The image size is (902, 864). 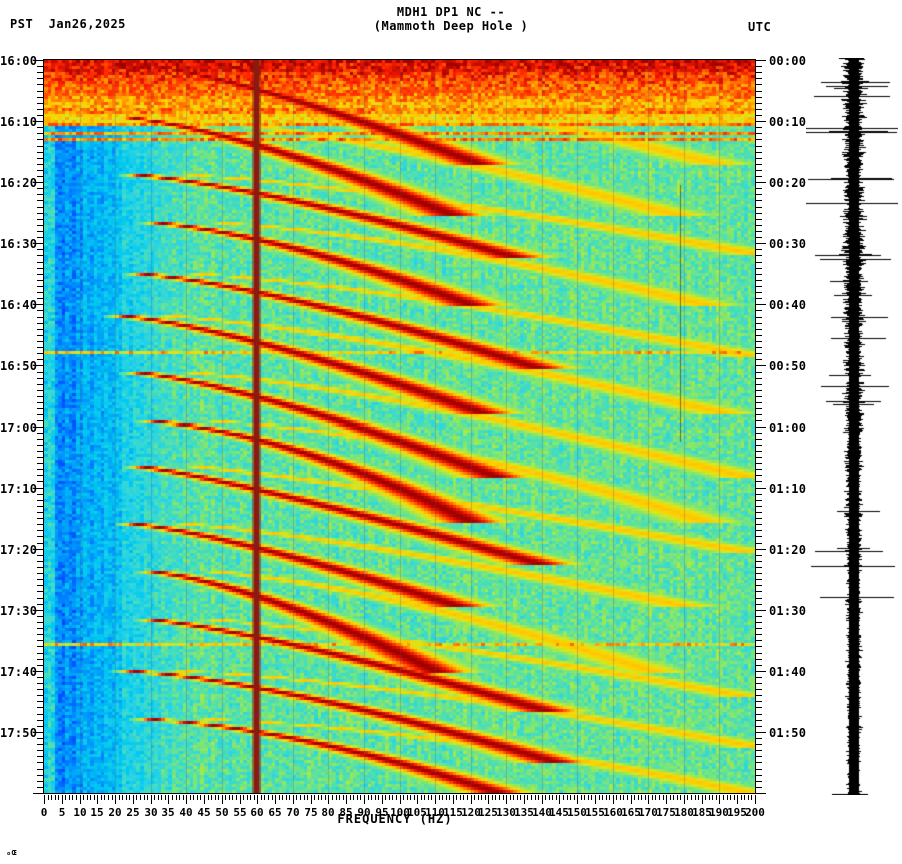 What do you see at coordinates (43, 427) in the screenshot?
I see `axis-left-line` at bounding box center [43, 427].